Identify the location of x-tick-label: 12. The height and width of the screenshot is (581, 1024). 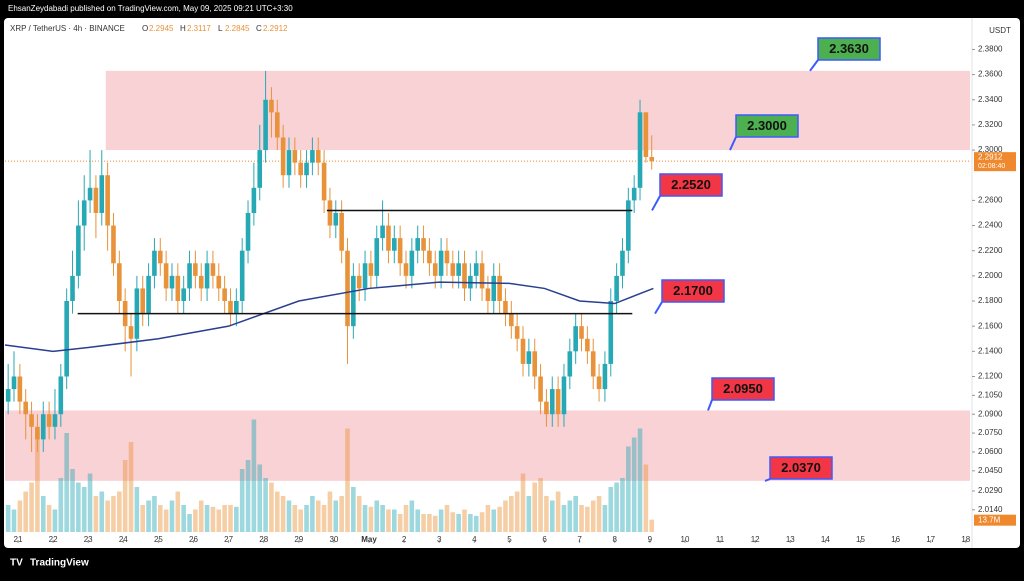
(755, 539).